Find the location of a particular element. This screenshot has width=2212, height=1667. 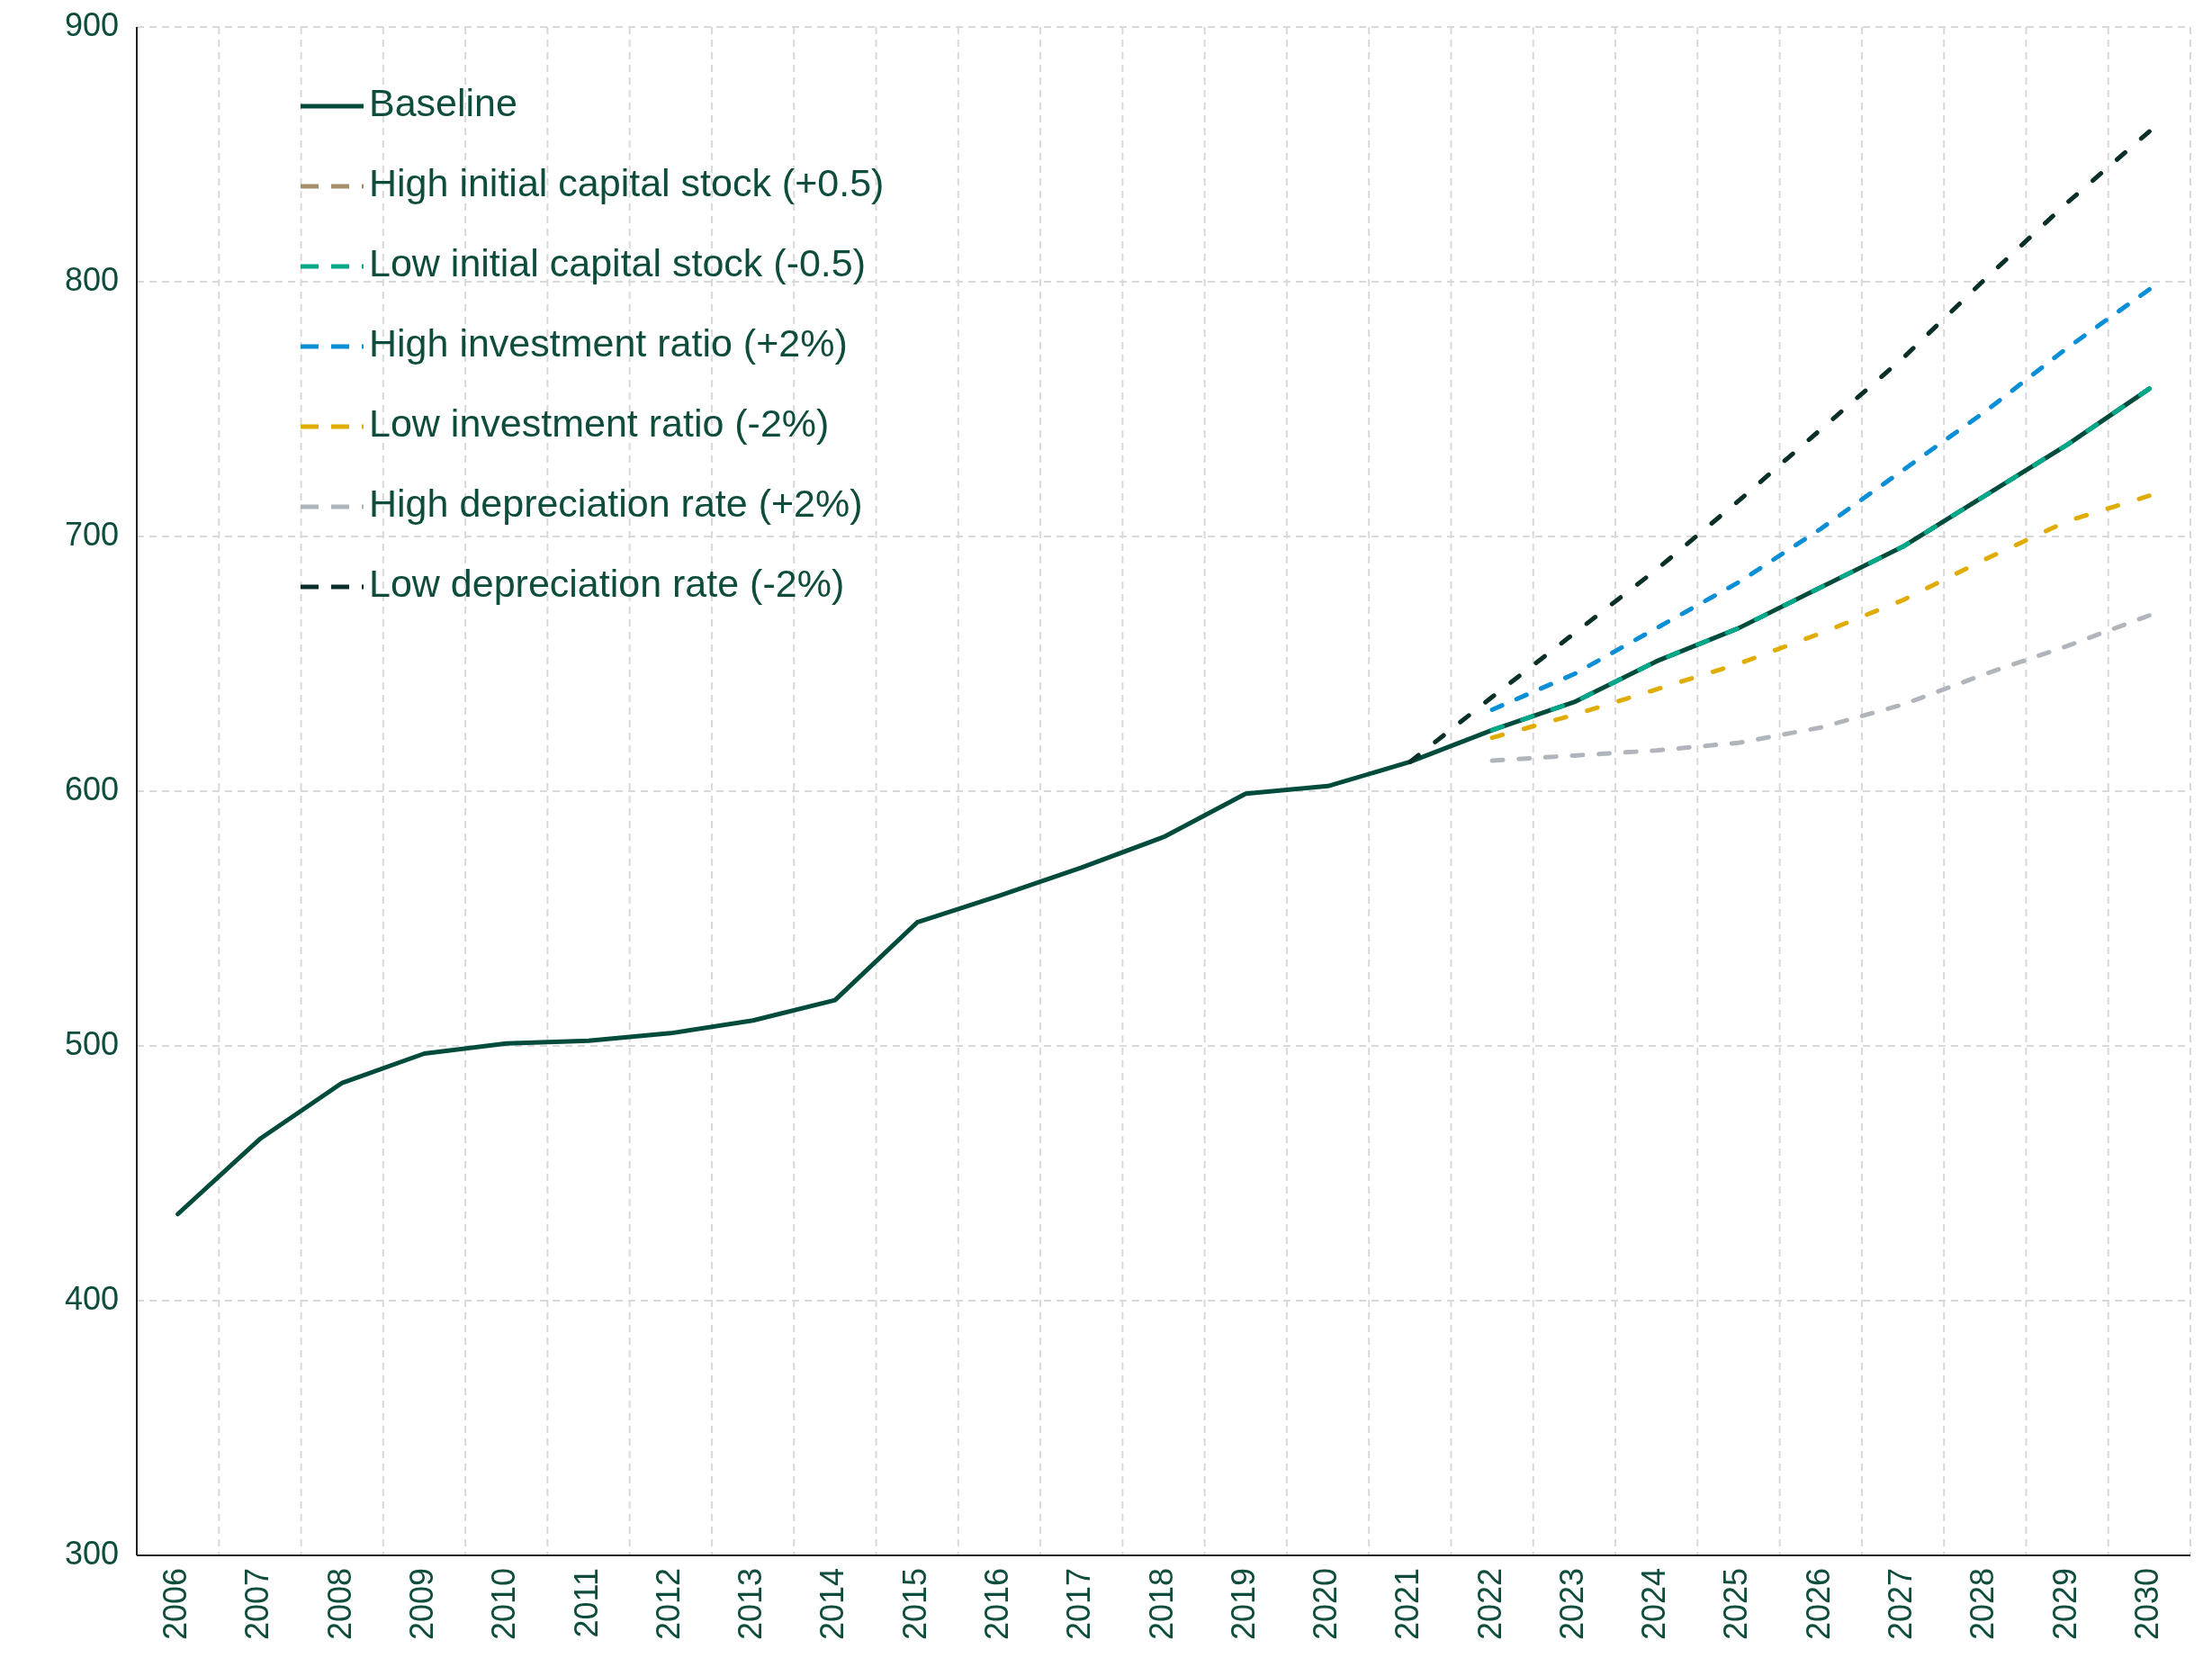

y-tick-label: 700 is located at coordinates (91, 534).